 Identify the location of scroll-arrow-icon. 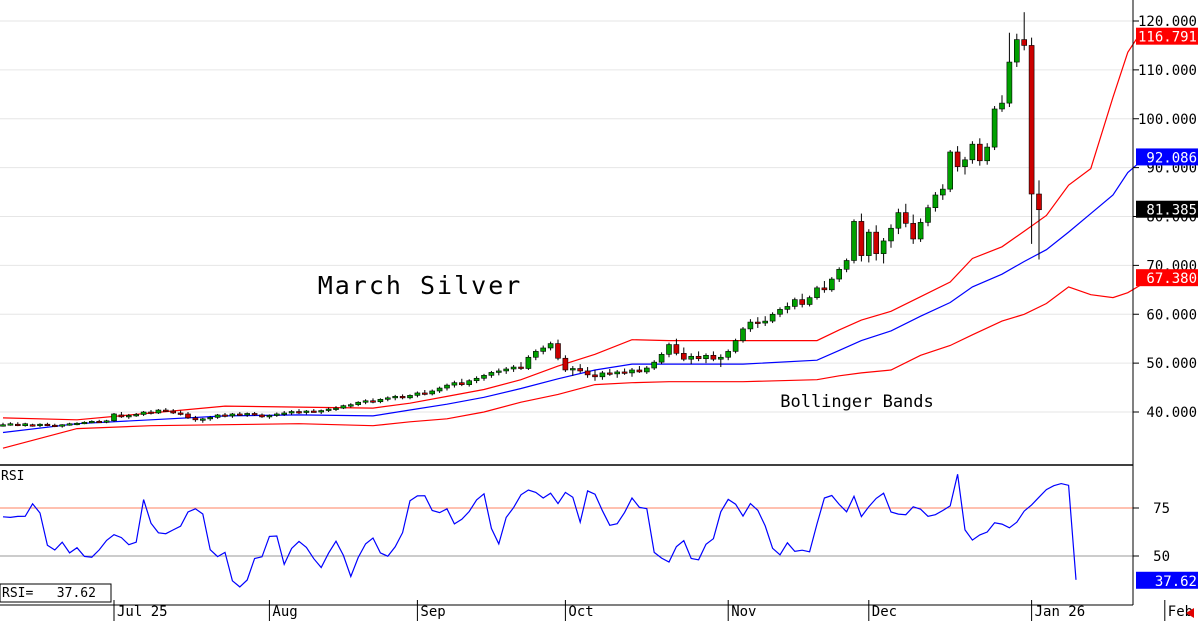
(1190, 613).